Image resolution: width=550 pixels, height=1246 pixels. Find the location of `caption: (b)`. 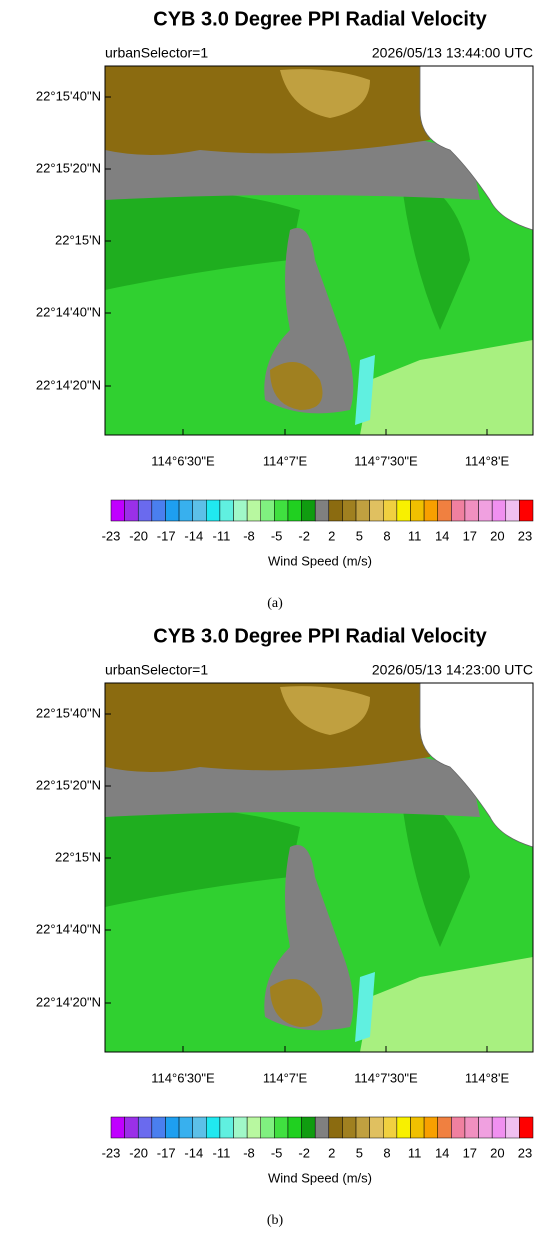

caption: (b) is located at coordinates (275, 1220).